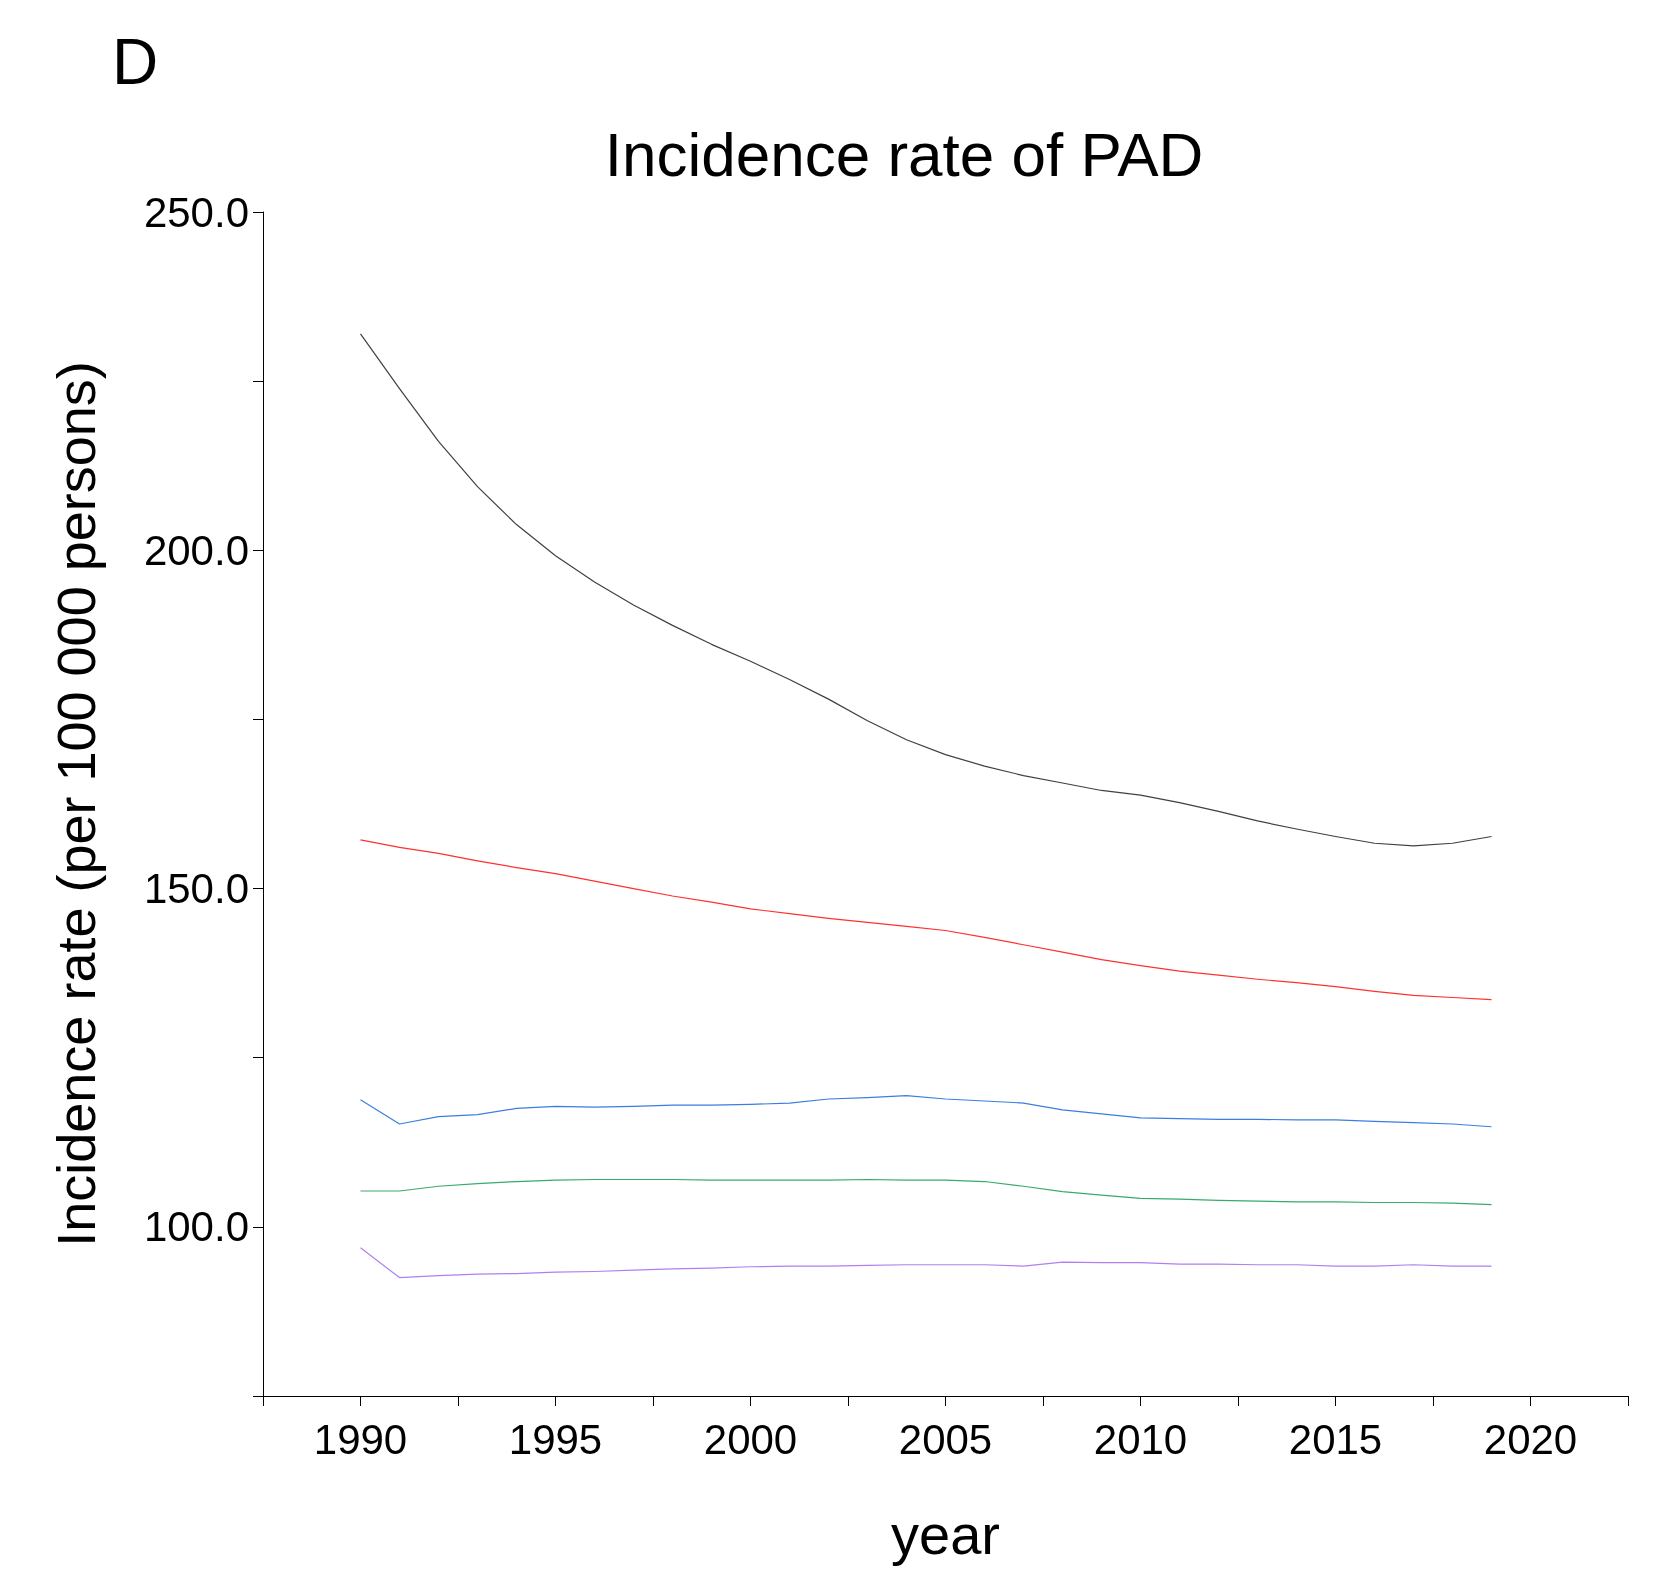 This screenshot has width=1659, height=1581. I want to click on x-tick-label: 2015, so click(1335, 1439).